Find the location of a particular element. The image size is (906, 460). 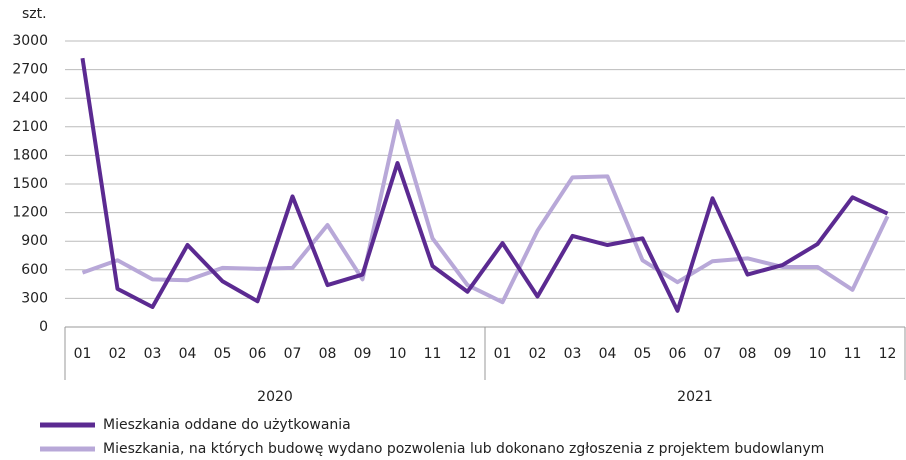

y-tick-label: 600 is located at coordinates (34, 270).